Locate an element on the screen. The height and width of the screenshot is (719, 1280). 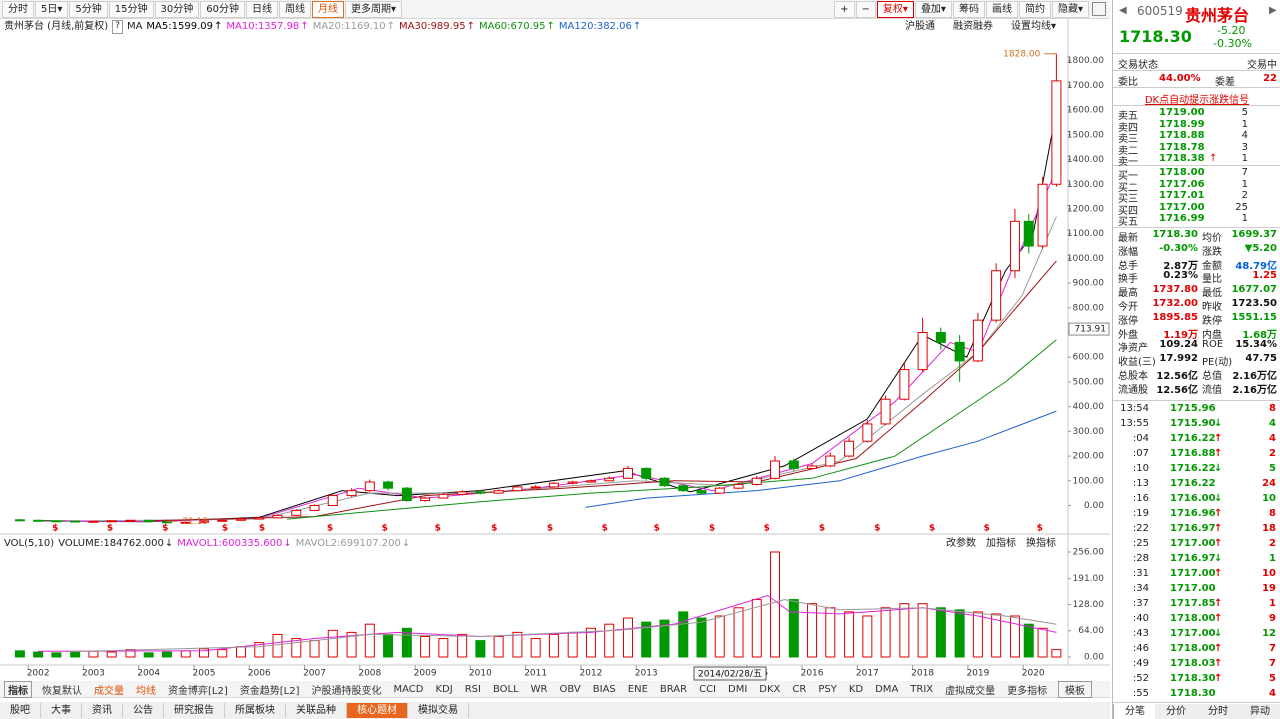
panel-tab: 分笔 is located at coordinates (1135, 711).